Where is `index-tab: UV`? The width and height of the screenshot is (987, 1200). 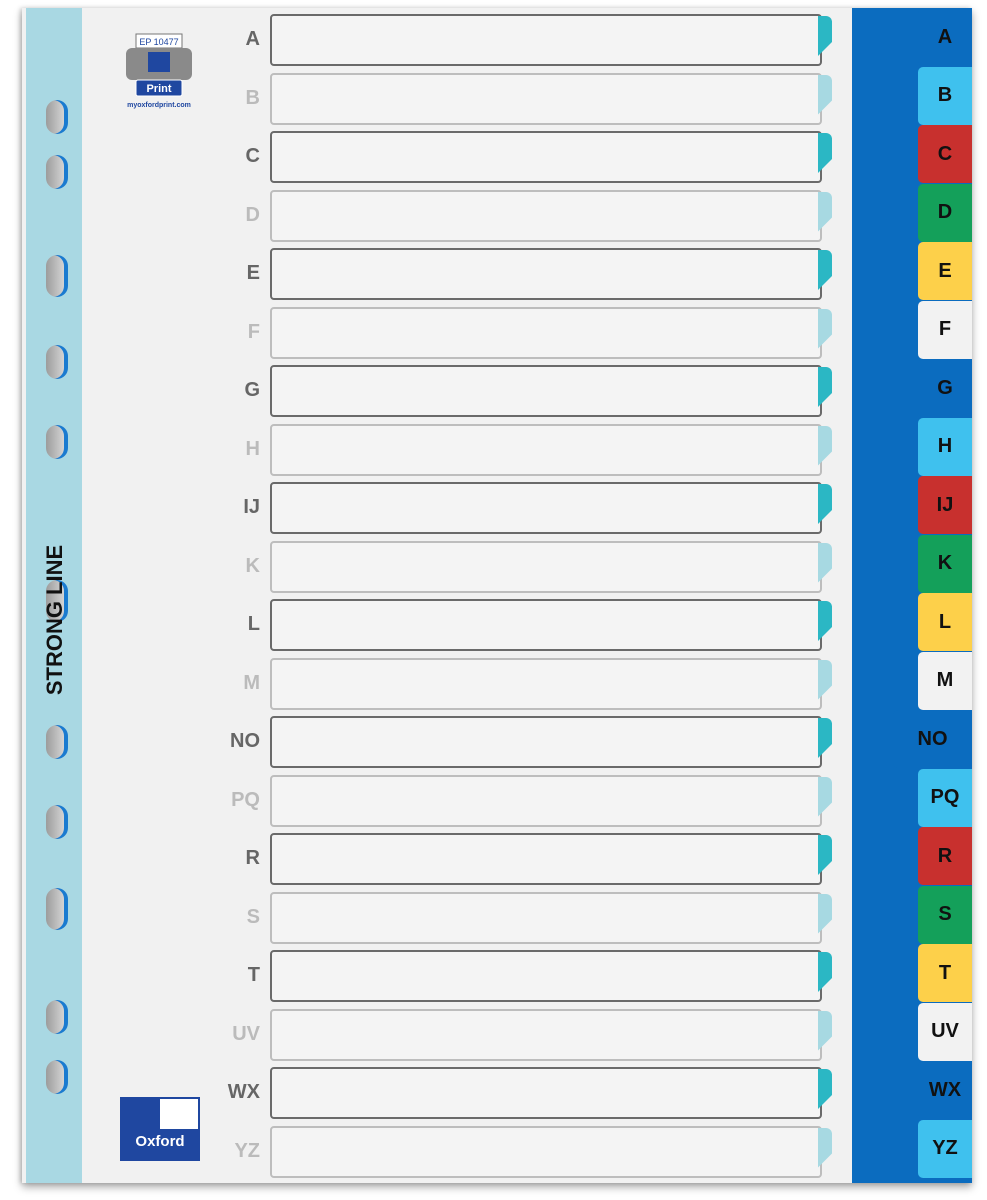 index-tab: UV is located at coordinates (945, 1031).